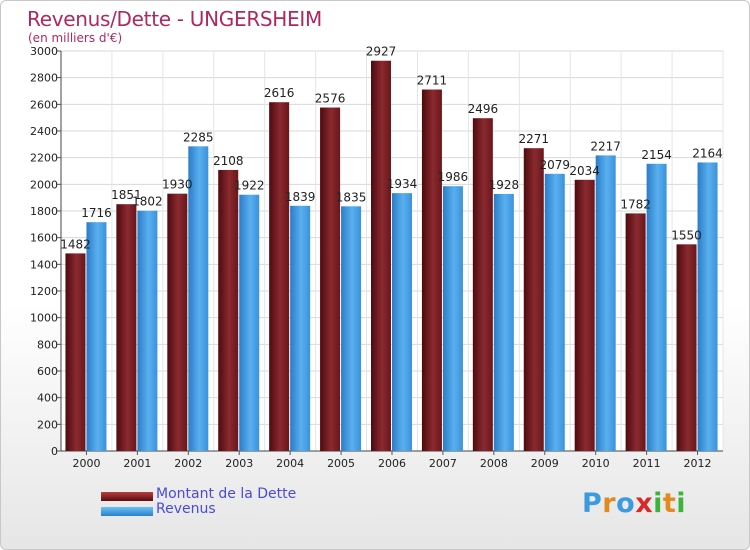 The image size is (750, 550). Describe the element at coordinates (96, 213) in the screenshot. I see `data-label-revenus: 1716` at that location.